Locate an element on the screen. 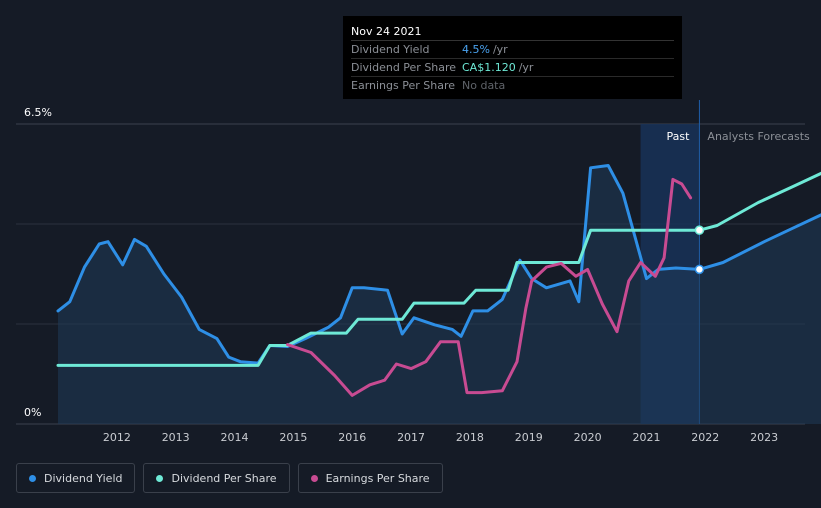 The image size is (821, 508). past-label: Past is located at coordinates (678, 136).